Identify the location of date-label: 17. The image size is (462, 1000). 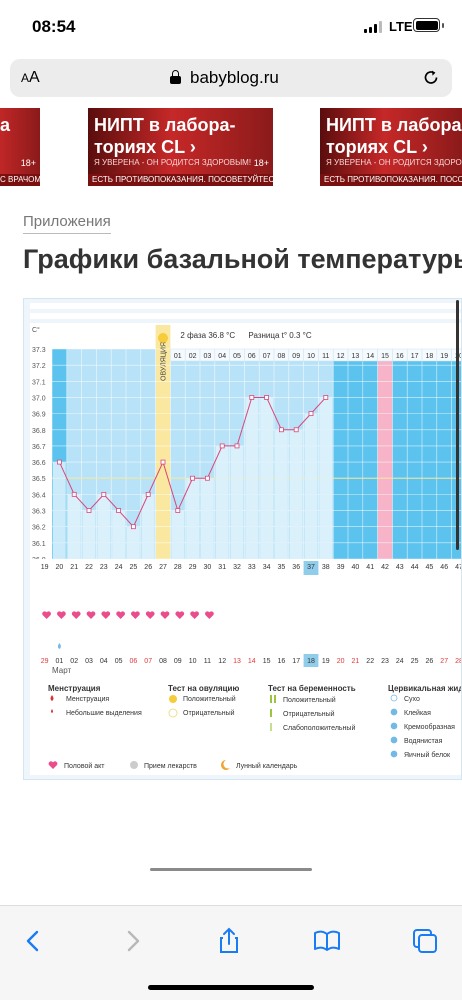
(296, 661).